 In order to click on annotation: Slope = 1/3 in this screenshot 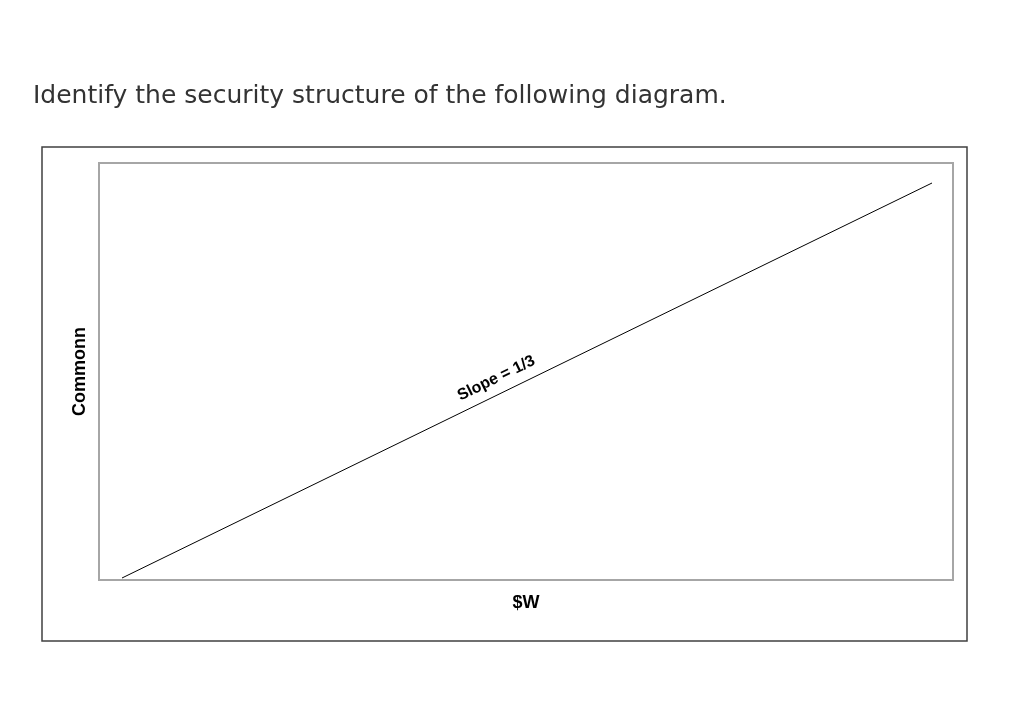, I will do `click(496, 377)`.